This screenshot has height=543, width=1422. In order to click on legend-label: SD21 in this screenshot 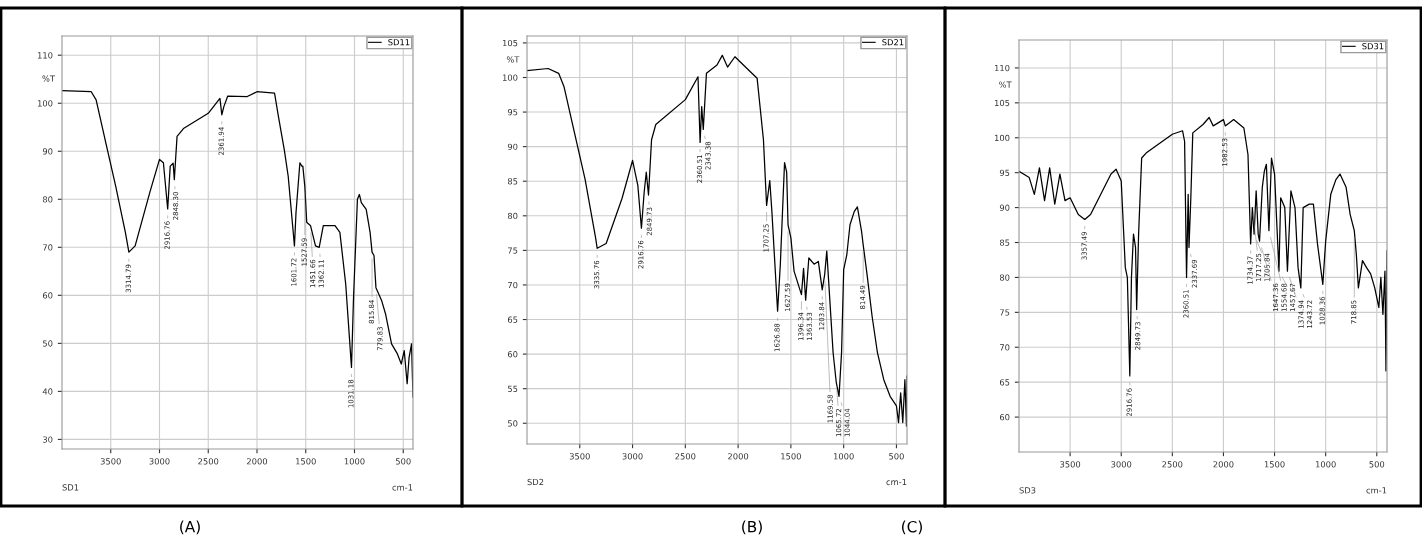, I will do `click(893, 42)`.